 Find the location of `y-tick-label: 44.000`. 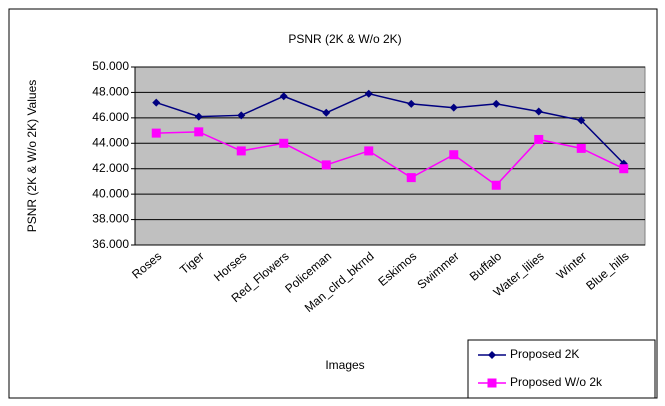

y-tick-label: 44.000 is located at coordinates (110, 142).